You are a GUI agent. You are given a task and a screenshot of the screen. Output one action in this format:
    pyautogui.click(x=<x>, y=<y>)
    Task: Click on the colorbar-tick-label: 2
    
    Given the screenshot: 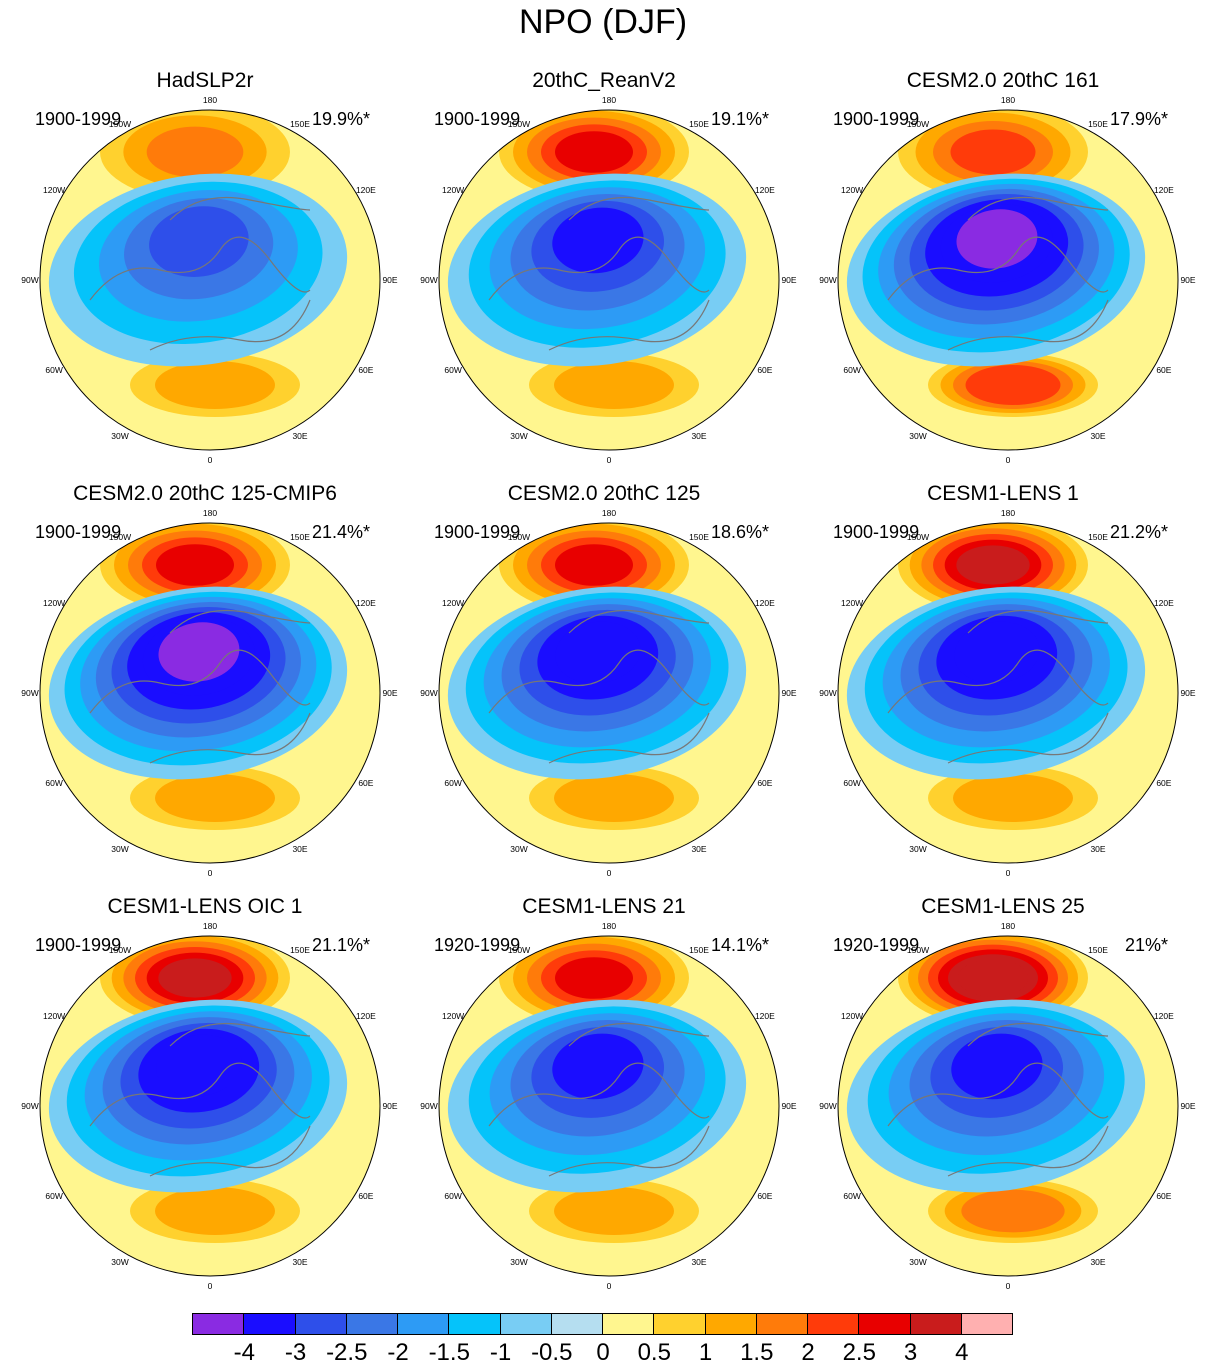 What is the action you would take?
    pyautogui.click(x=808, y=1352)
    